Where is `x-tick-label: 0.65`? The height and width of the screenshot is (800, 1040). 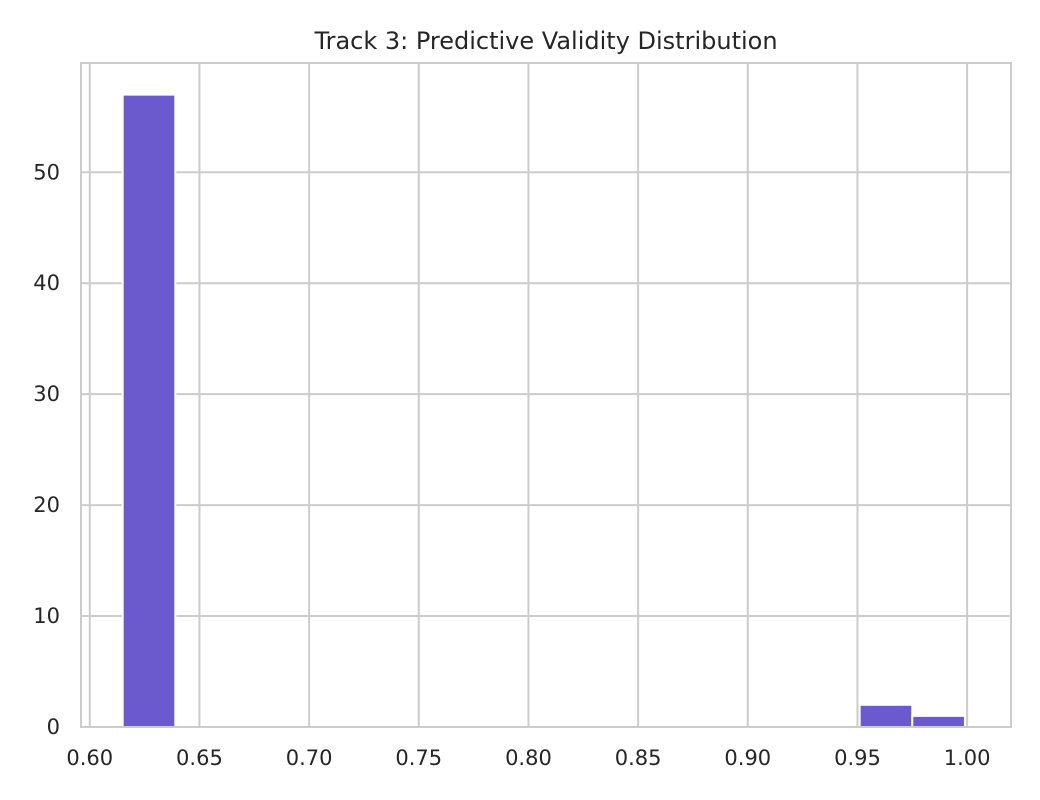 x-tick-label: 0.65 is located at coordinates (199, 758).